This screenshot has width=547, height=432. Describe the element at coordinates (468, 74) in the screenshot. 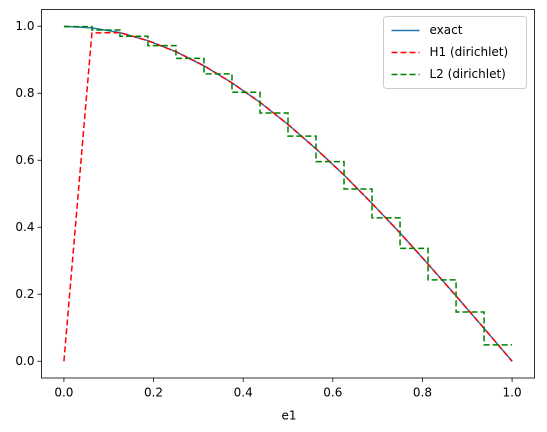

I see `legend-label: L2 (dirichlet)` at that location.